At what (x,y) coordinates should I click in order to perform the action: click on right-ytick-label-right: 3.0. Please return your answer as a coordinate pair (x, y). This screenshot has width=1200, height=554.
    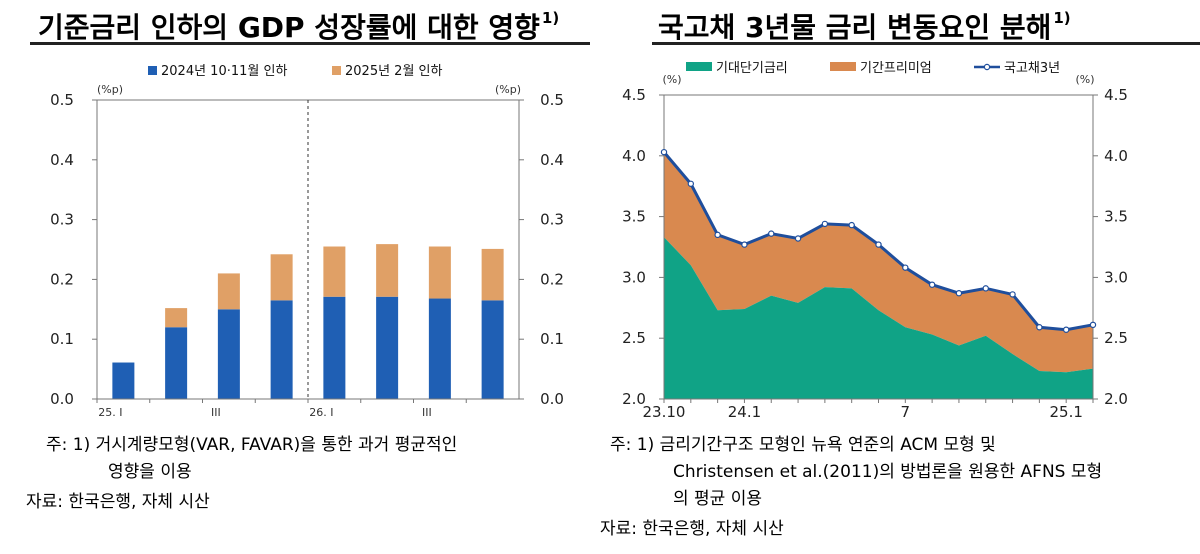
    Looking at the image, I should click on (1116, 277).